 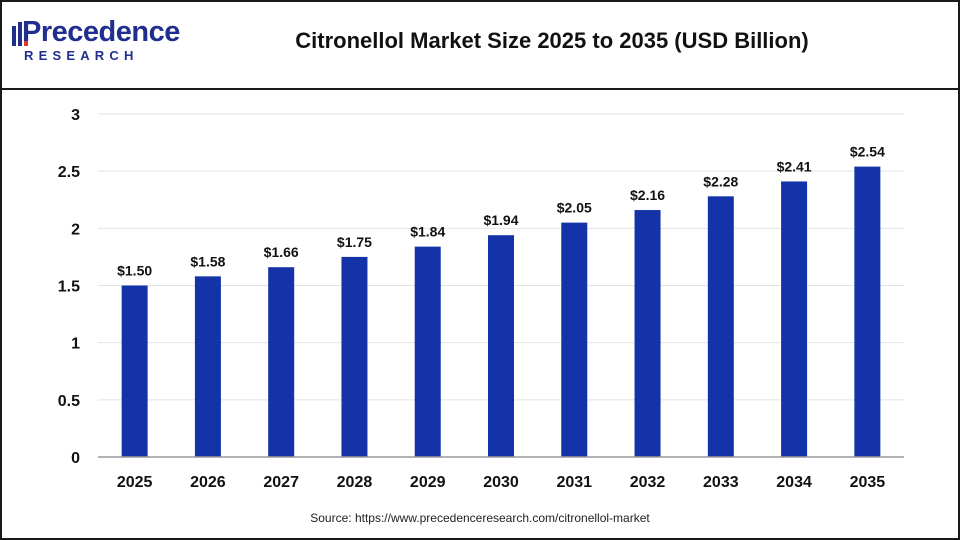 I want to click on logo-mark-icon, so click(x=20, y=34).